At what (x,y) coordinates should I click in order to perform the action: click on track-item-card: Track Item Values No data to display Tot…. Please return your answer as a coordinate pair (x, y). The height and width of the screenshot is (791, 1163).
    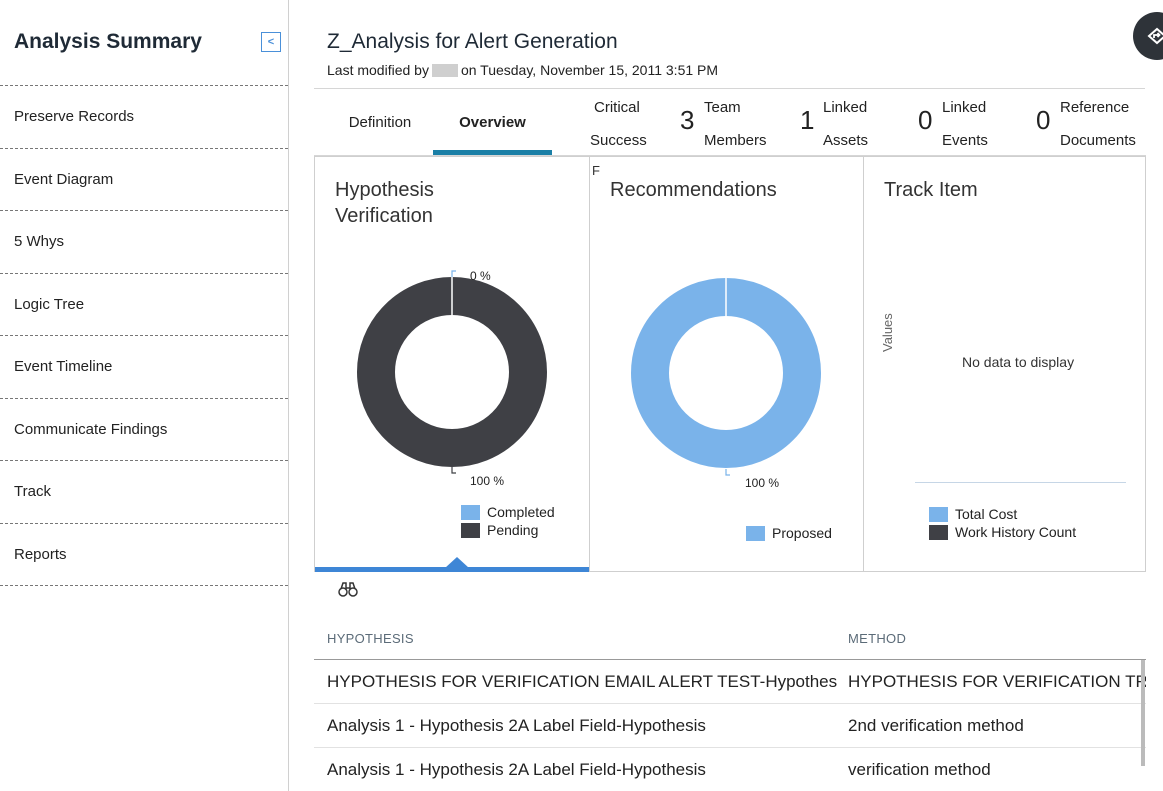
    Looking at the image, I should click on (1004, 364).